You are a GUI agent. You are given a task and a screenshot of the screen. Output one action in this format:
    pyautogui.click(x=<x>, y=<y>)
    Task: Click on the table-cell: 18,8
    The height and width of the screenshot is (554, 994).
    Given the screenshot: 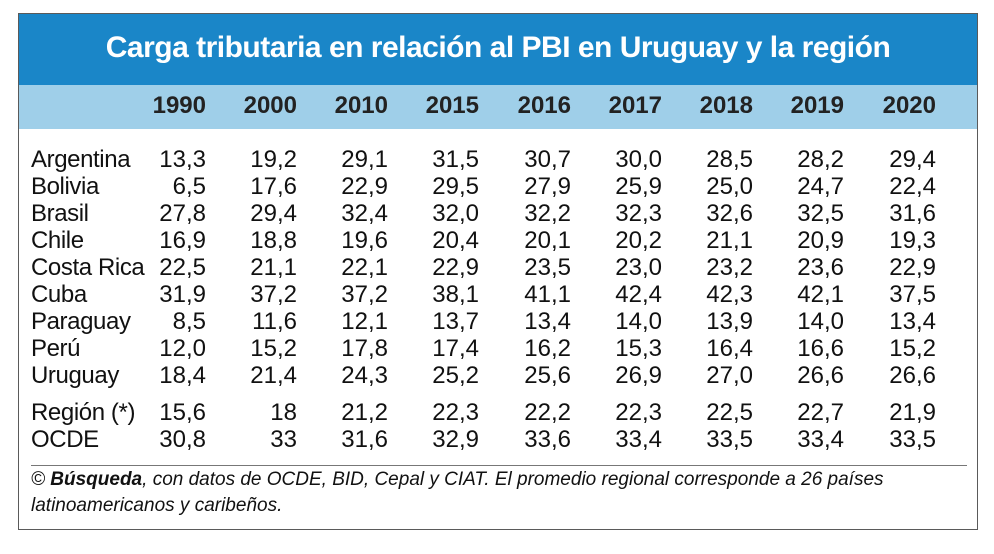 What is the action you would take?
    pyautogui.click(x=273, y=240)
    